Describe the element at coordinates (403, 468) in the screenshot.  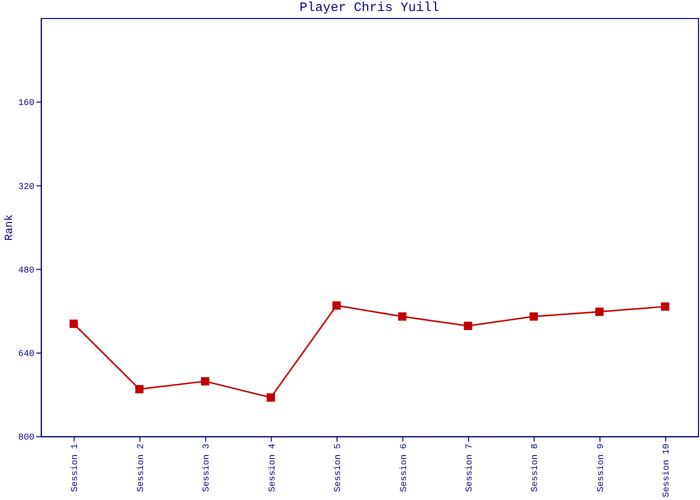
I see `x-tick-label: Session 6` at that location.